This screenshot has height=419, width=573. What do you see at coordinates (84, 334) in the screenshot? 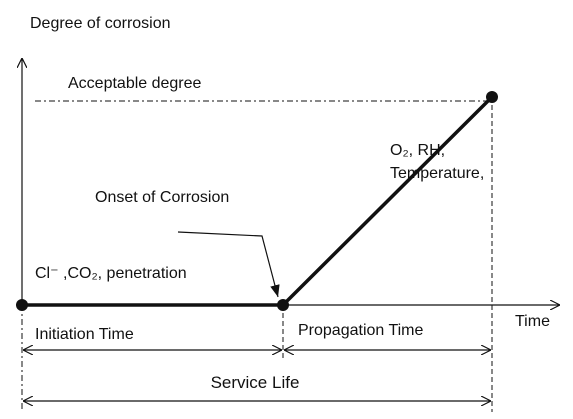
I see `phase-label: Initiation Time` at bounding box center [84, 334].